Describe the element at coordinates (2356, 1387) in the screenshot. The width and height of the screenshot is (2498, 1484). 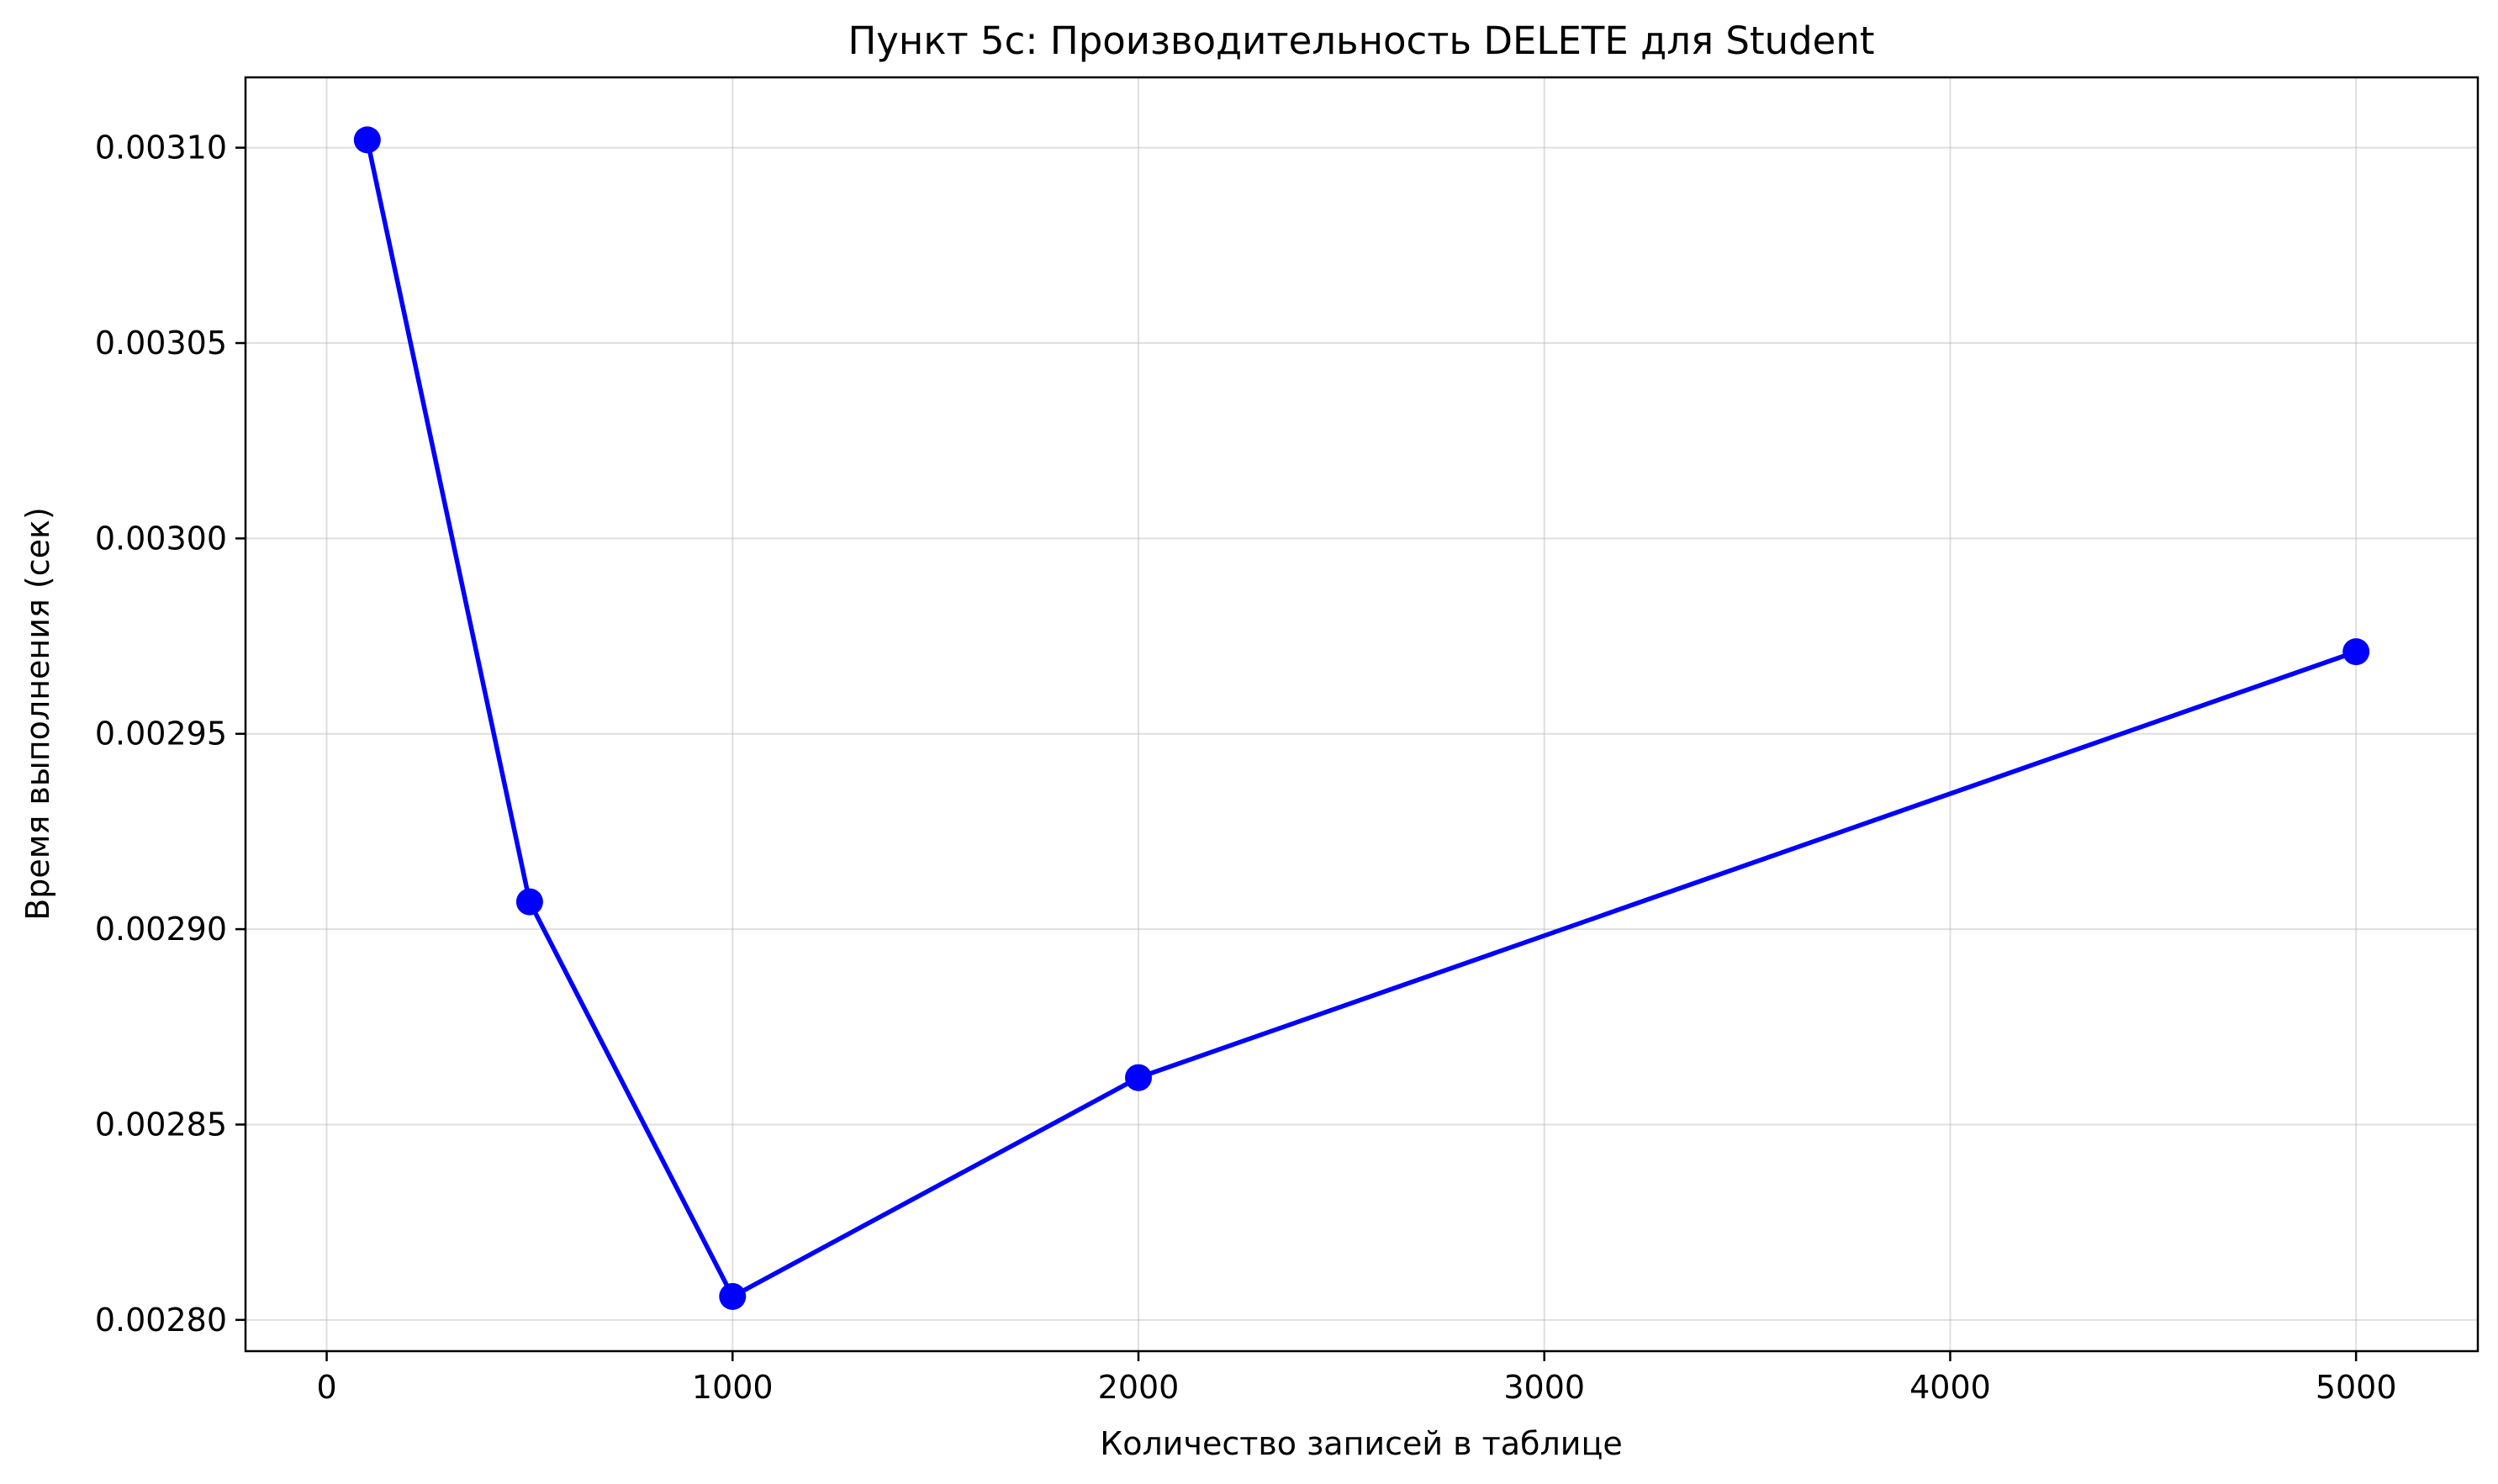
I see `x-tick-label: 5000` at that location.